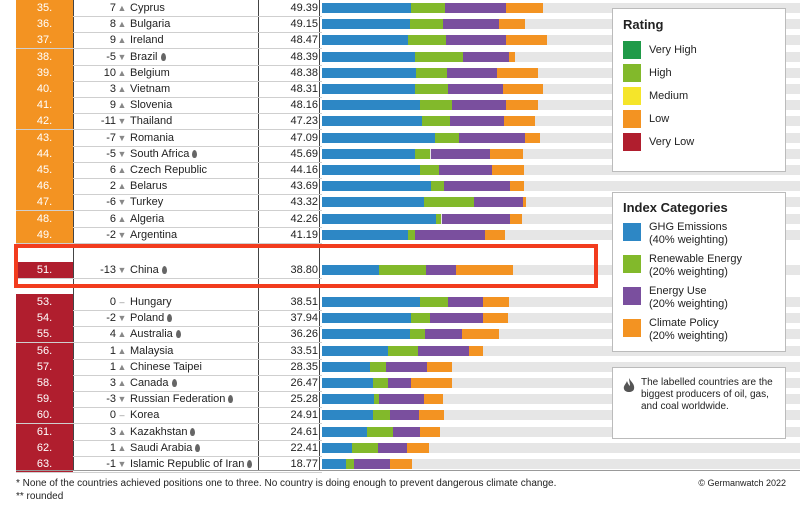 This screenshot has width=800, height=511. What do you see at coordinates (144, 56) in the screenshot?
I see `country-label: Brazil` at bounding box center [144, 56].